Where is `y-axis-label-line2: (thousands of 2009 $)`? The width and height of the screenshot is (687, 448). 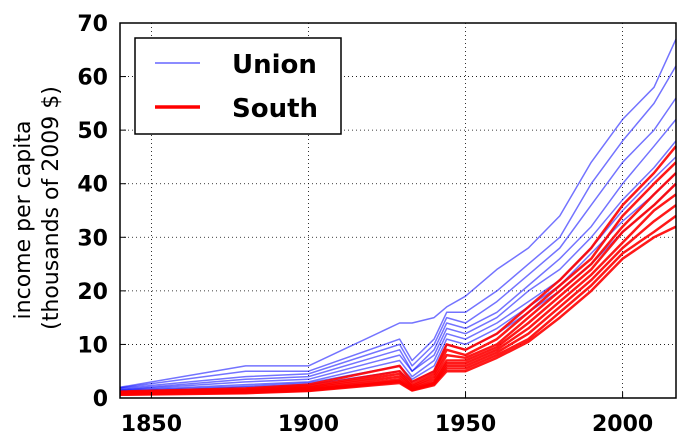
y-axis-label-line2: (thousands of 2009 $) is located at coordinates (51, 208).